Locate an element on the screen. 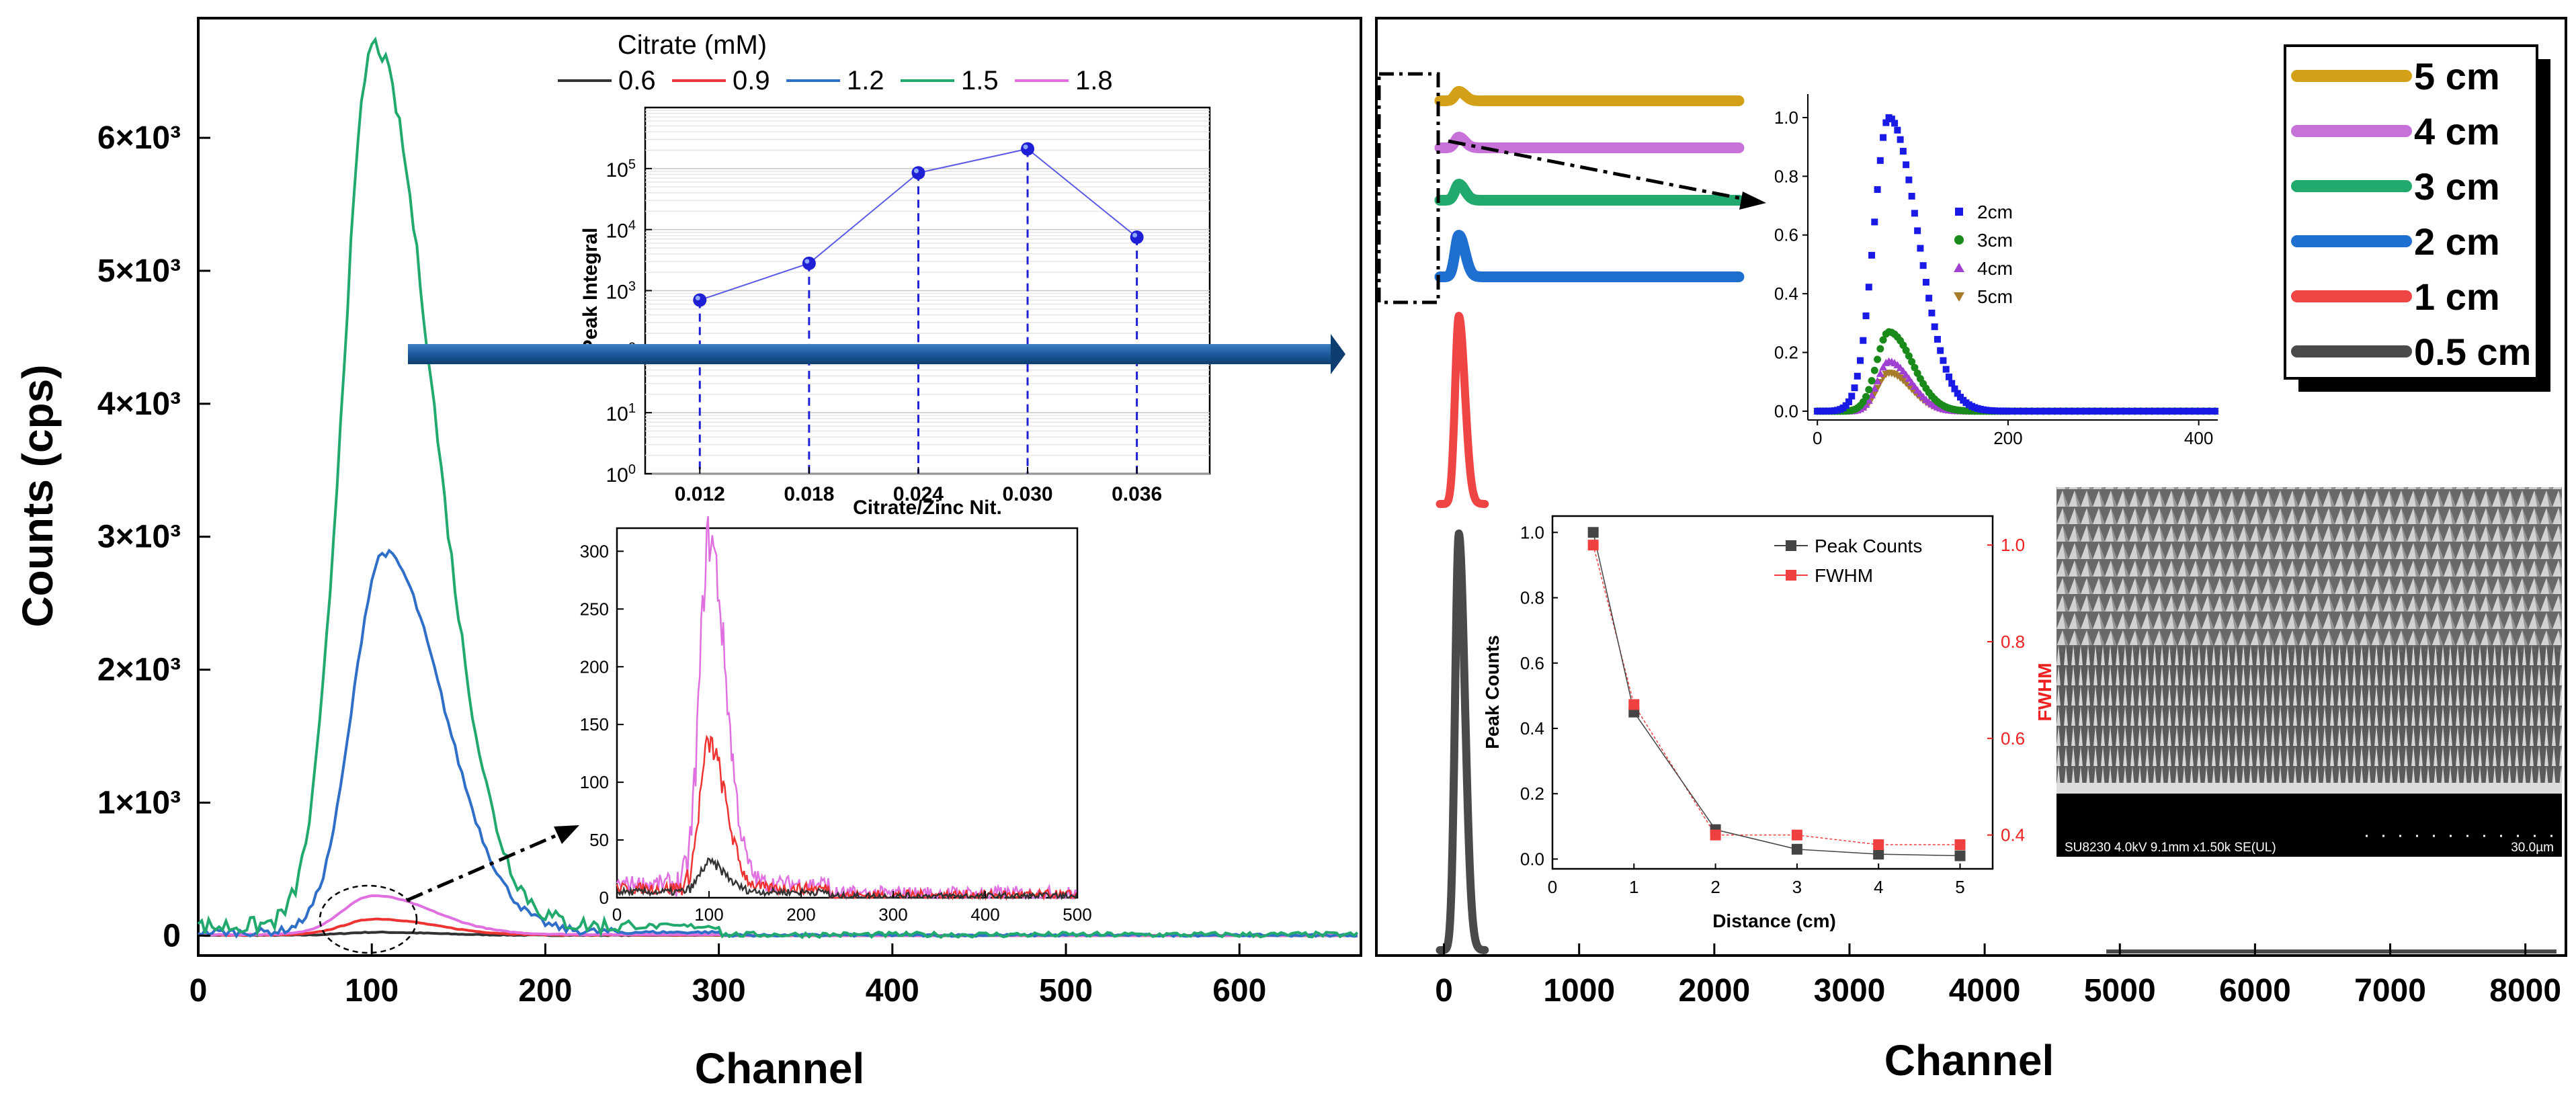  y-tick-label: 50 is located at coordinates (599, 840).